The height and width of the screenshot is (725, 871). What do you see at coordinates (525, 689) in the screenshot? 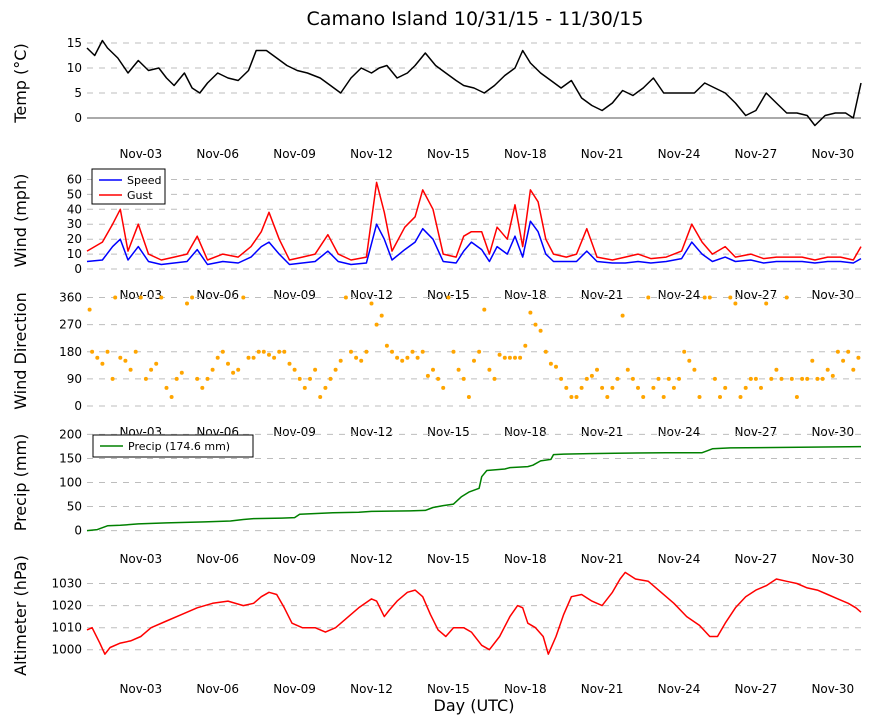
I see `x-tick-label: Nov-18` at bounding box center [525, 689].